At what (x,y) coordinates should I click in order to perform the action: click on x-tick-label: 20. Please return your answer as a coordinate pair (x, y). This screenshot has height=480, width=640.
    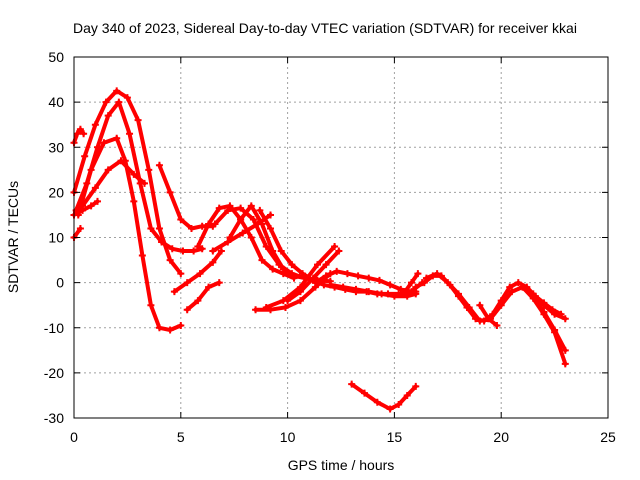
    Looking at the image, I should click on (501, 437).